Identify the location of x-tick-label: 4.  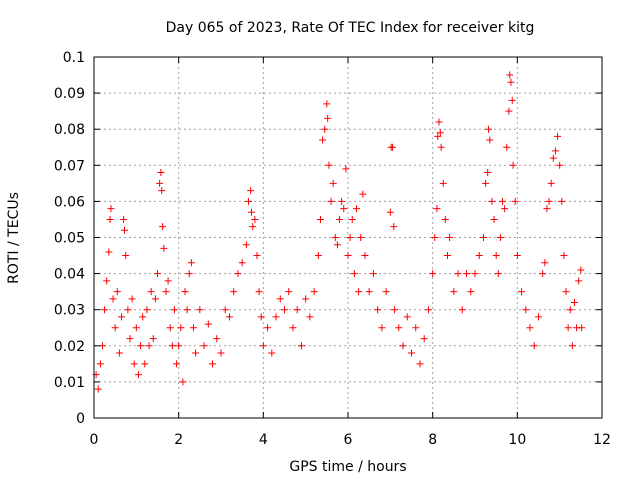
(263, 440).